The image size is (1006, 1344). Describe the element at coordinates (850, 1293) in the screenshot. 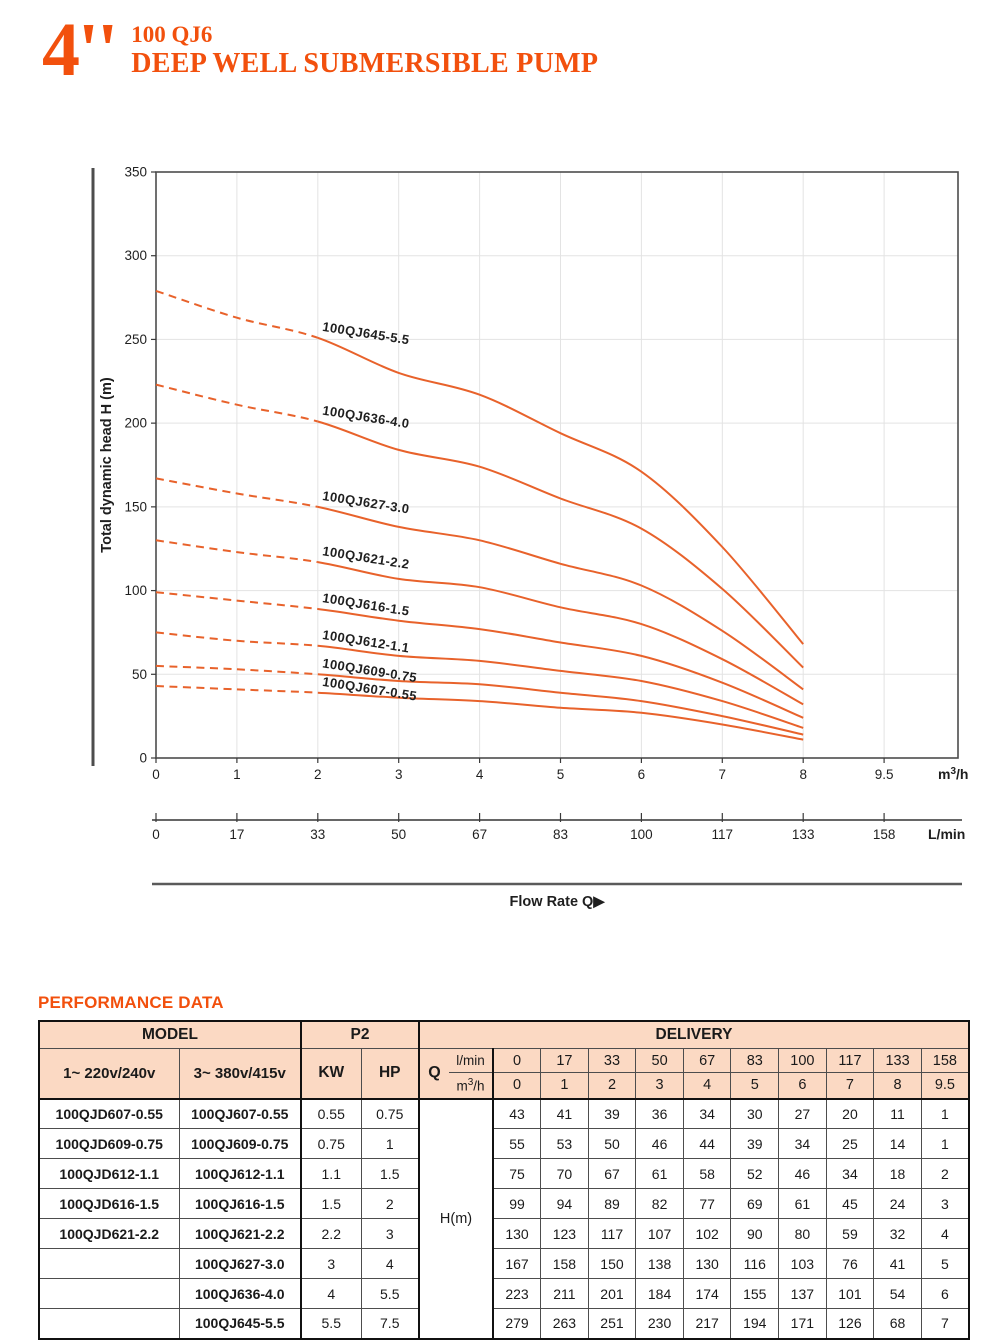

I see `delivery-value: 101` at that location.